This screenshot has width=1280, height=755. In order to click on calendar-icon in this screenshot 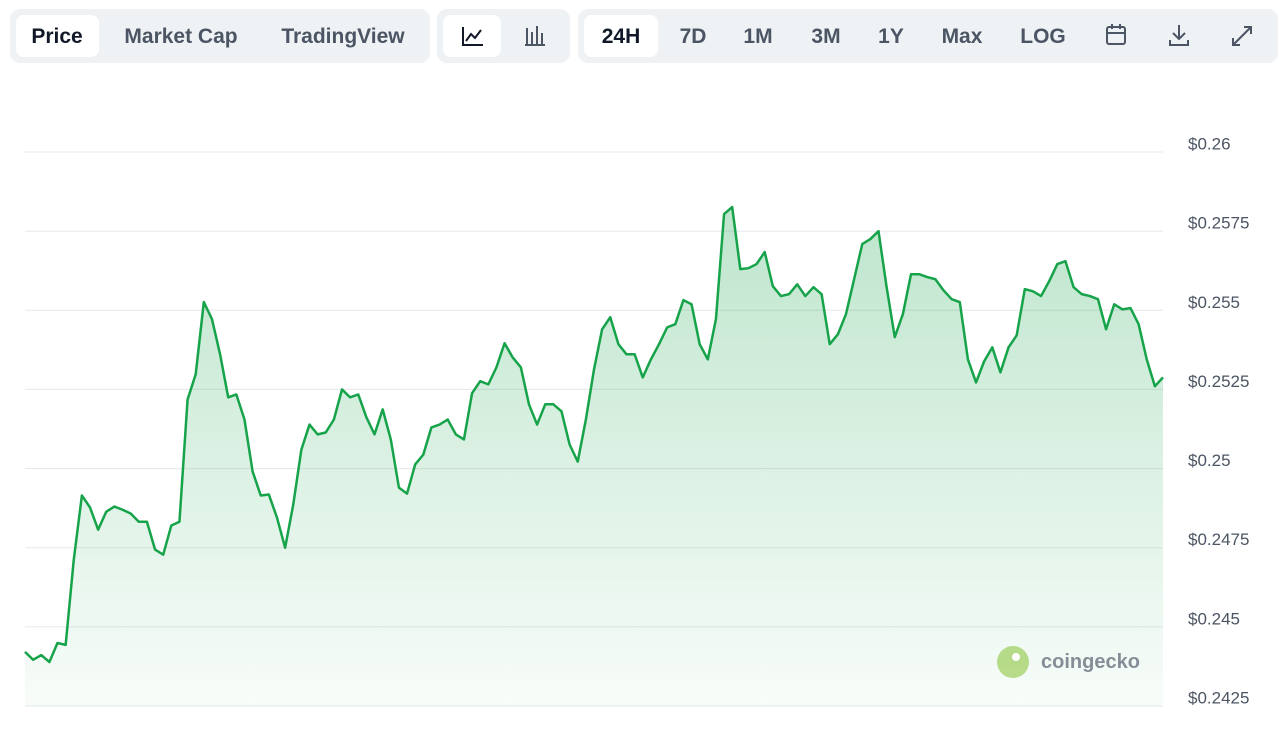, I will do `click(1116, 34)`.